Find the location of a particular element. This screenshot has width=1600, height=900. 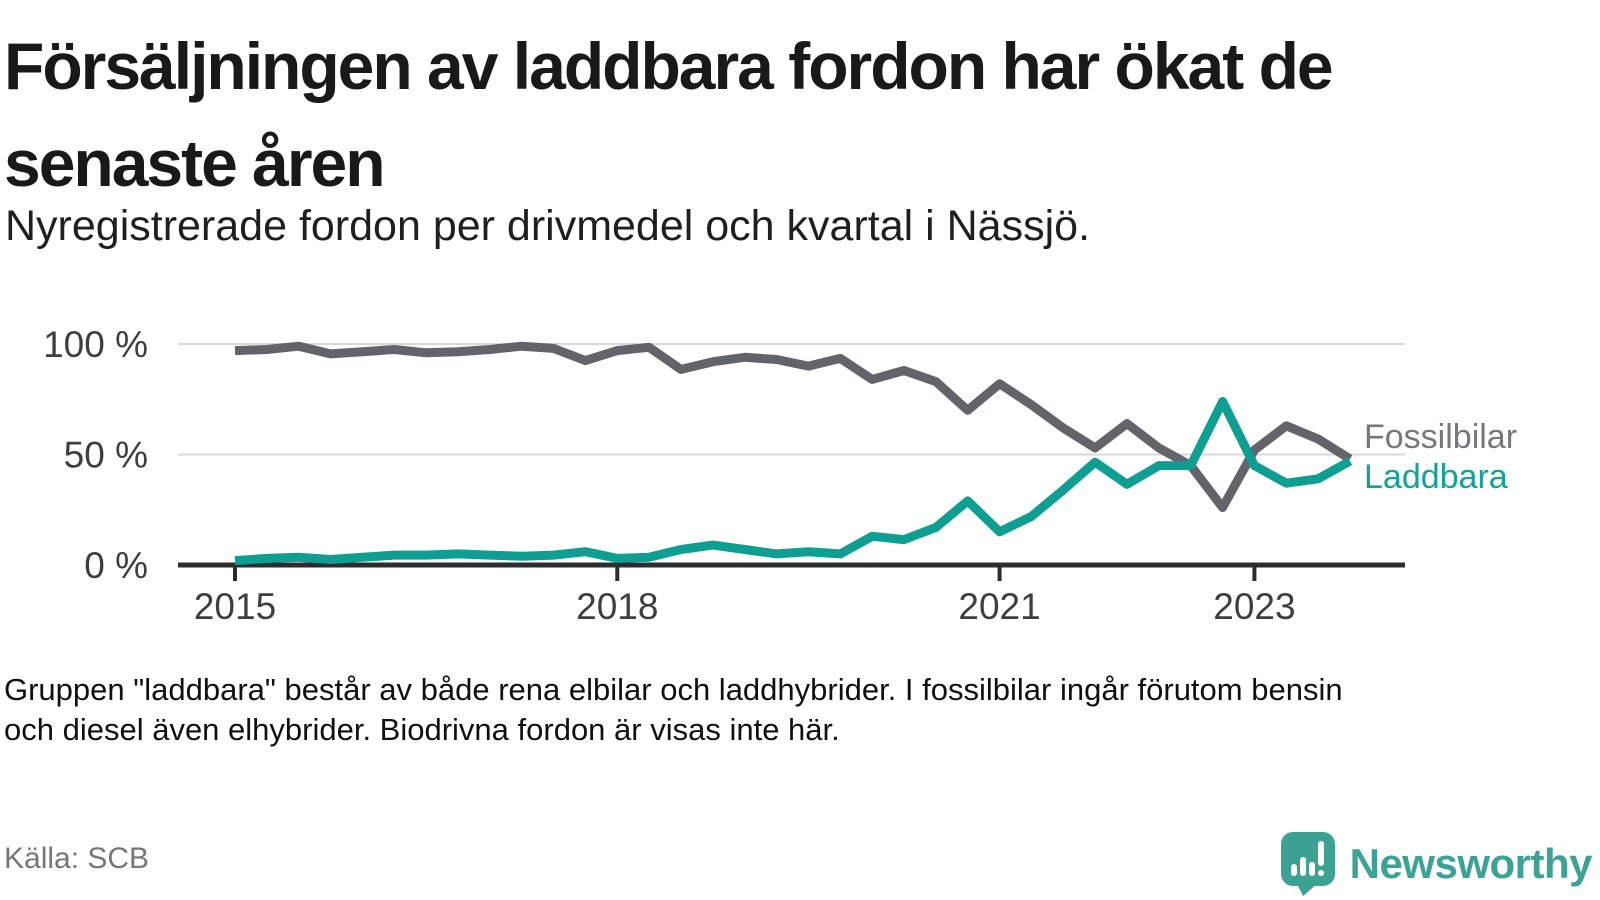

newsworthy-logo: Newsworthy is located at coordinates (1436, 864).